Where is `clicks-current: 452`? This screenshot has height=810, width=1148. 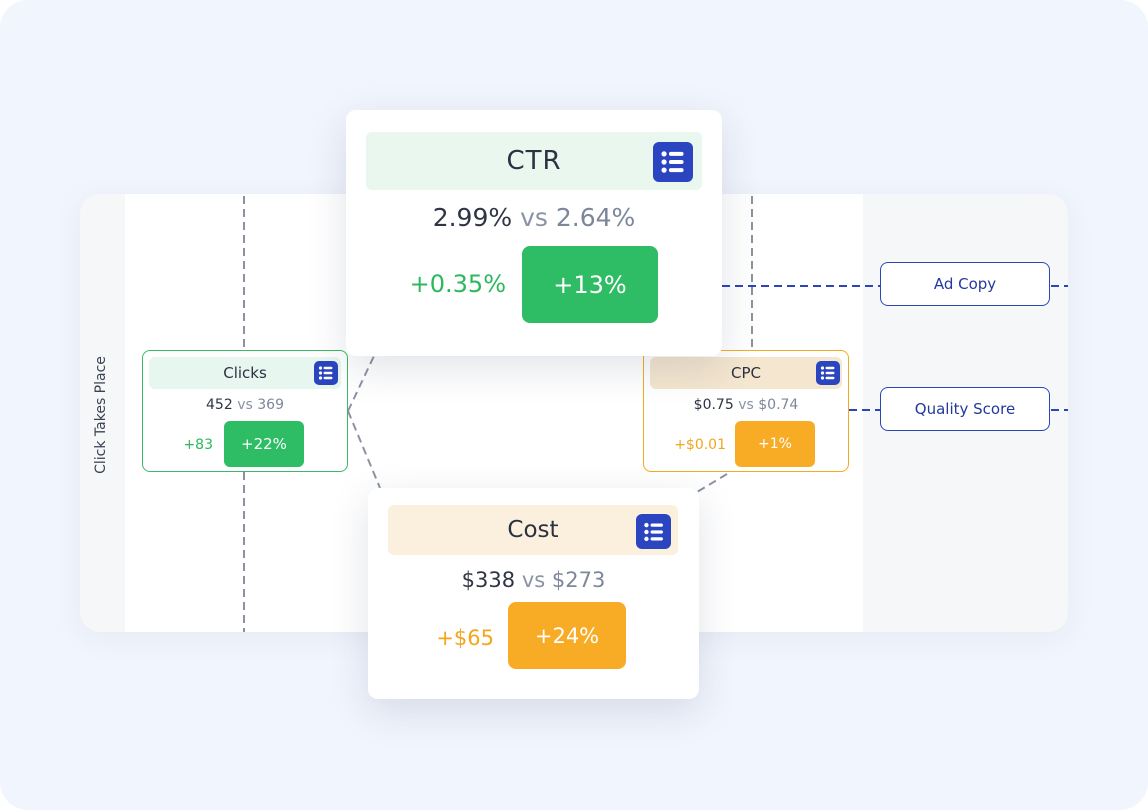 clicks-current: 452 is located at coordinates (219, 405).